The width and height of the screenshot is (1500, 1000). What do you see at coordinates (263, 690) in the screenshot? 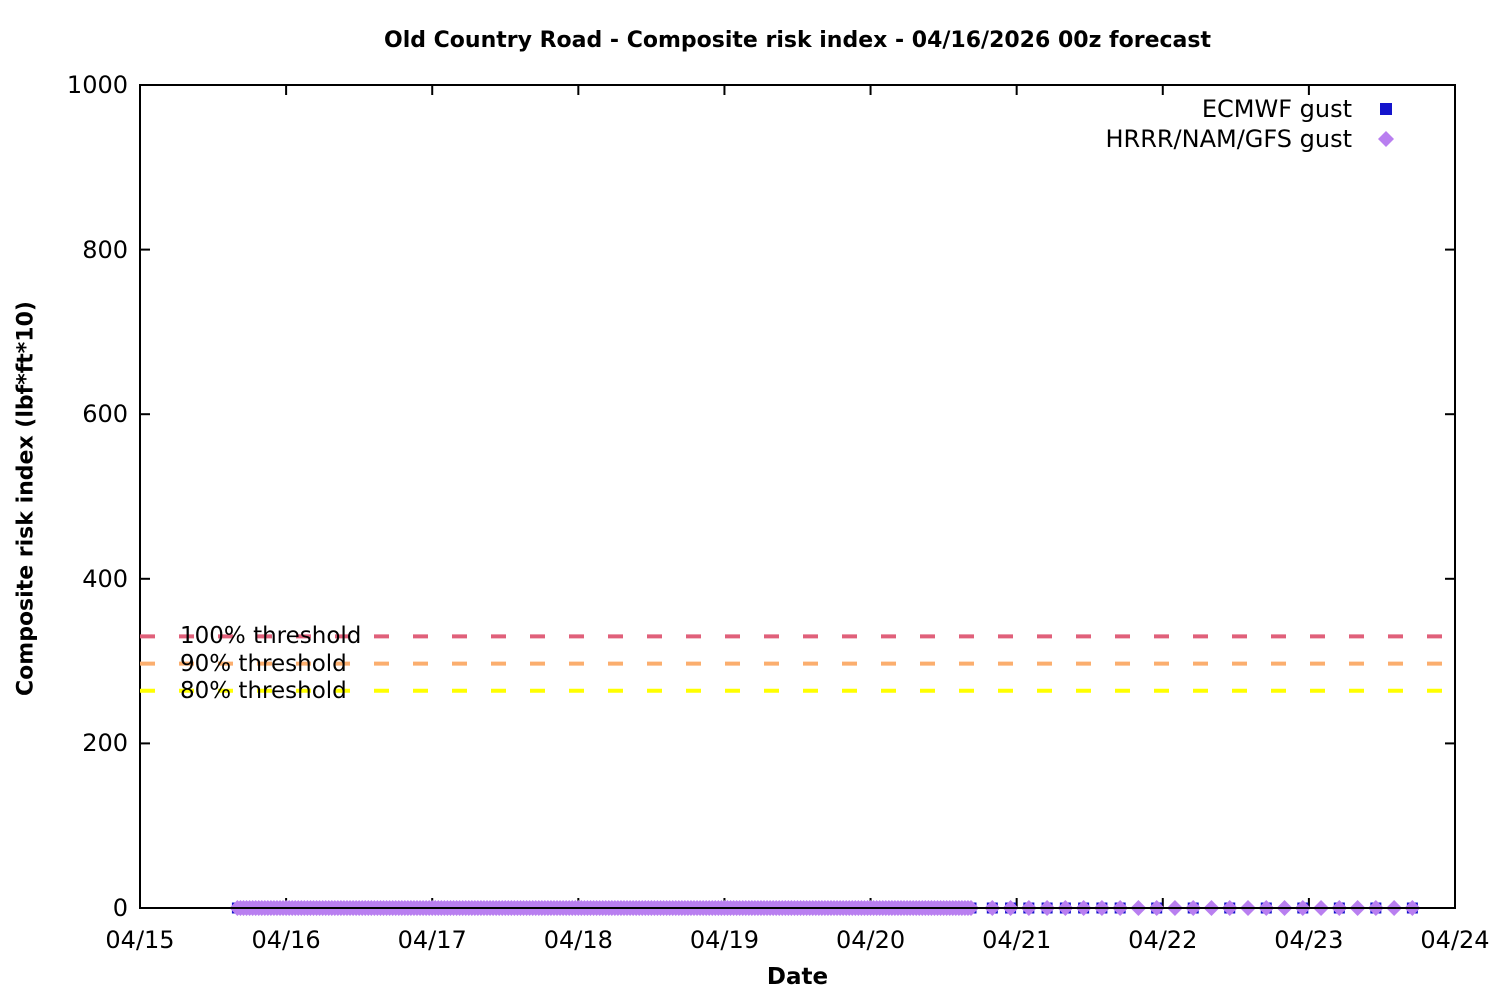
I see `threshold-label-80: 80% threshold` at bounding box center [263, 690].